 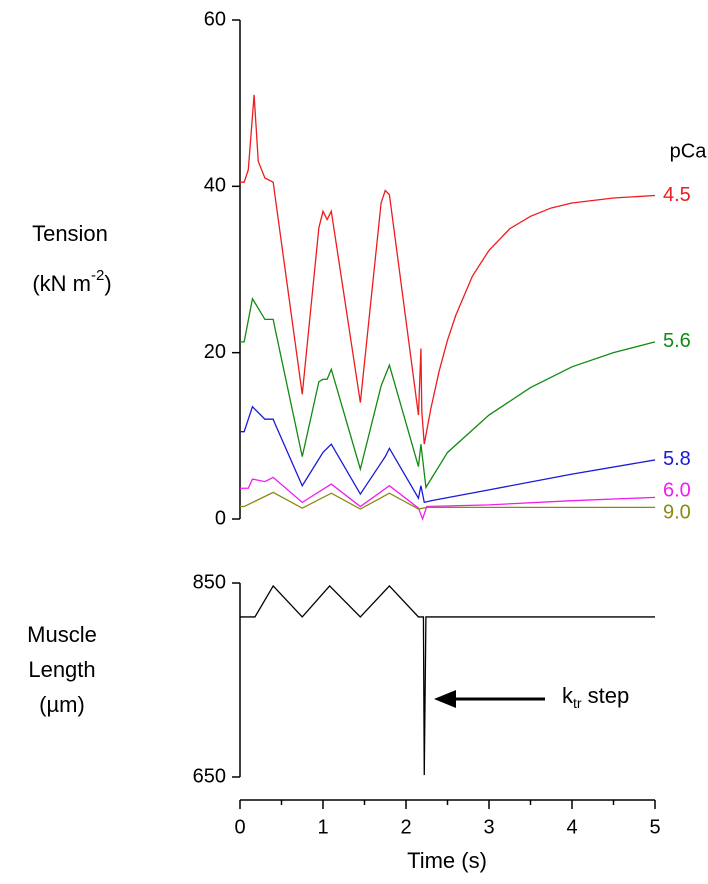 I want to click on y-label: (µm), so click(x=62, y=704).